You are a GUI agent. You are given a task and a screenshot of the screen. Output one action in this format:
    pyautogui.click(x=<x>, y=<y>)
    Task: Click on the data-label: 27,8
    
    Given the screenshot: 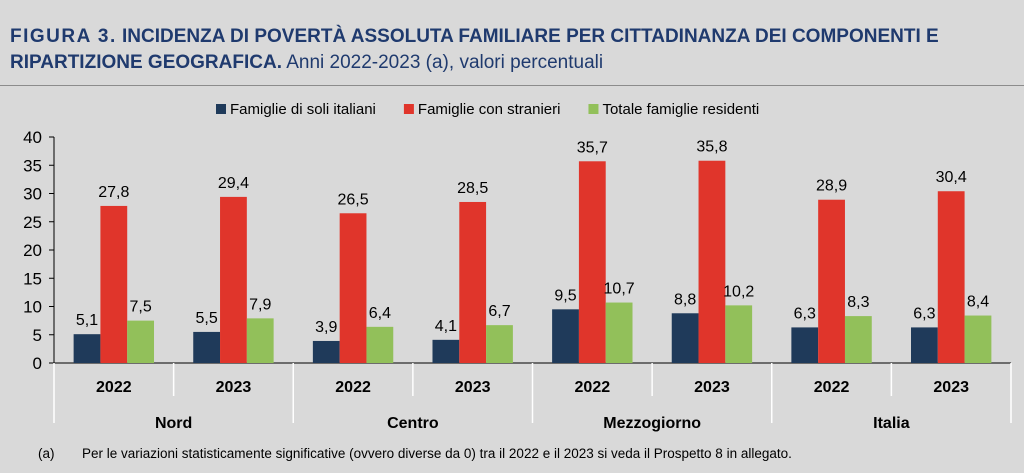 What is the action you would take?
    pyautogui.click(x=113, y=192)
    